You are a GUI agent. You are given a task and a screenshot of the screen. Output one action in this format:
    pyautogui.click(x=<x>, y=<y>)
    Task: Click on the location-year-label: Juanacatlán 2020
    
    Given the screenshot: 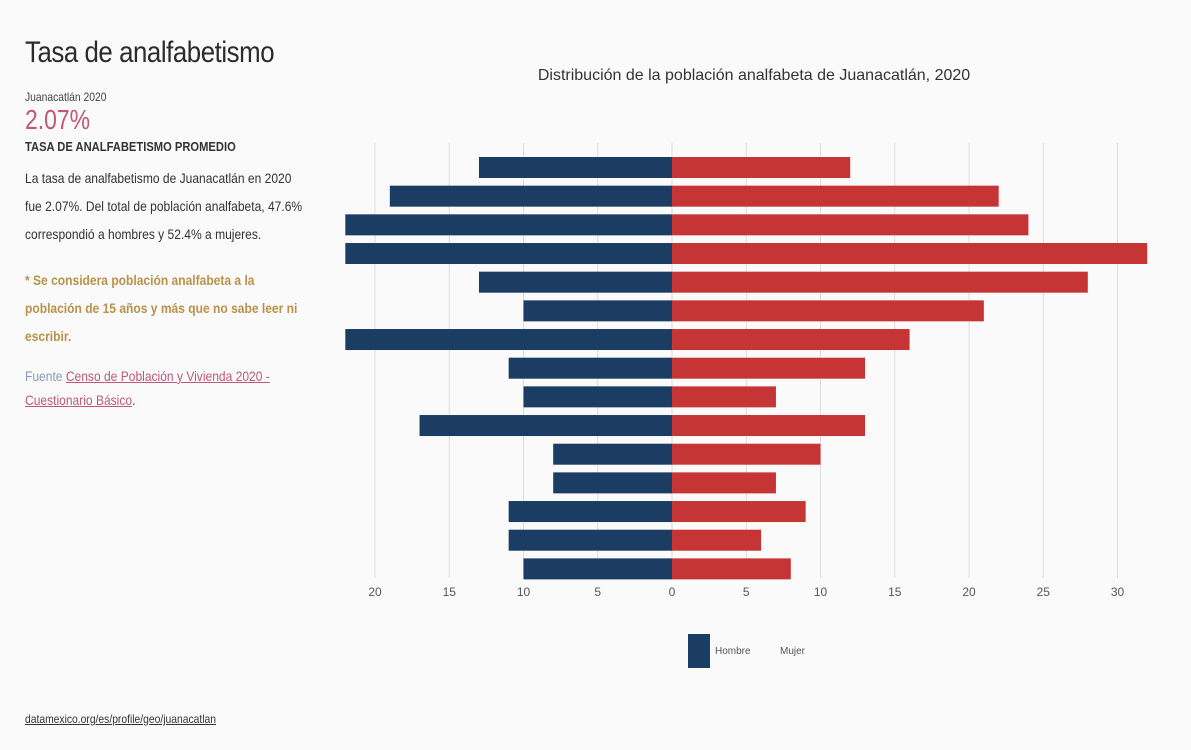 What is the action you would take?
    pyautogui.click(x=66, y=97)
    